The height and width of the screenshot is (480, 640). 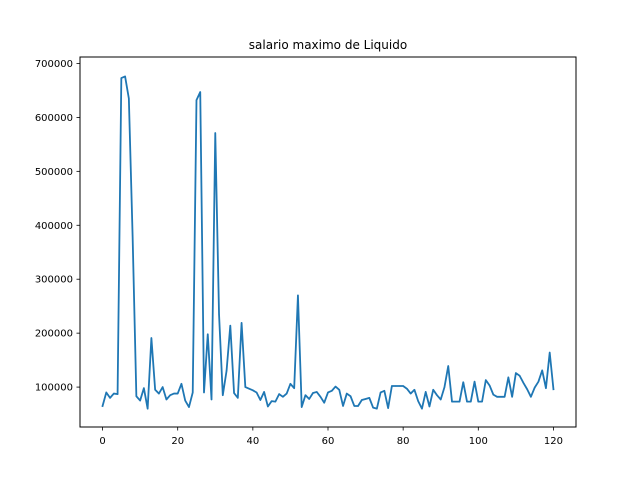 I want to click on y-tick-label: 200000, so click(x=54, y=334).